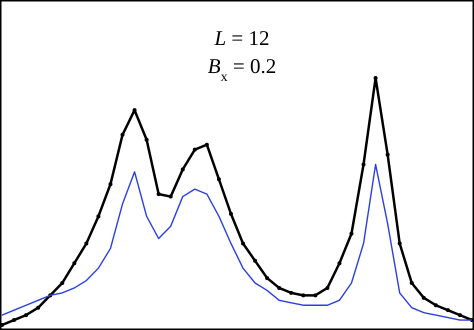 The width and height of the screenshot is (474, 330). Describe the element at coordinates (242, 69) in the screenshot. I see `annotation: B$_{x}$ = 0.2` at that location.